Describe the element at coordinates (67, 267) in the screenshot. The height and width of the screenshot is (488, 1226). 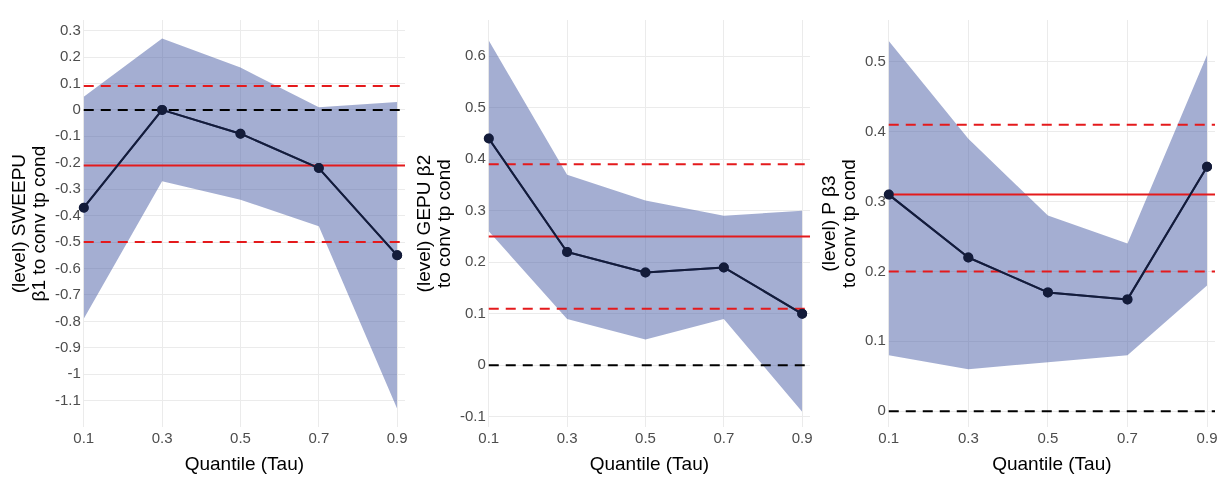
I see `y-tick-label: -0.6` at that location.